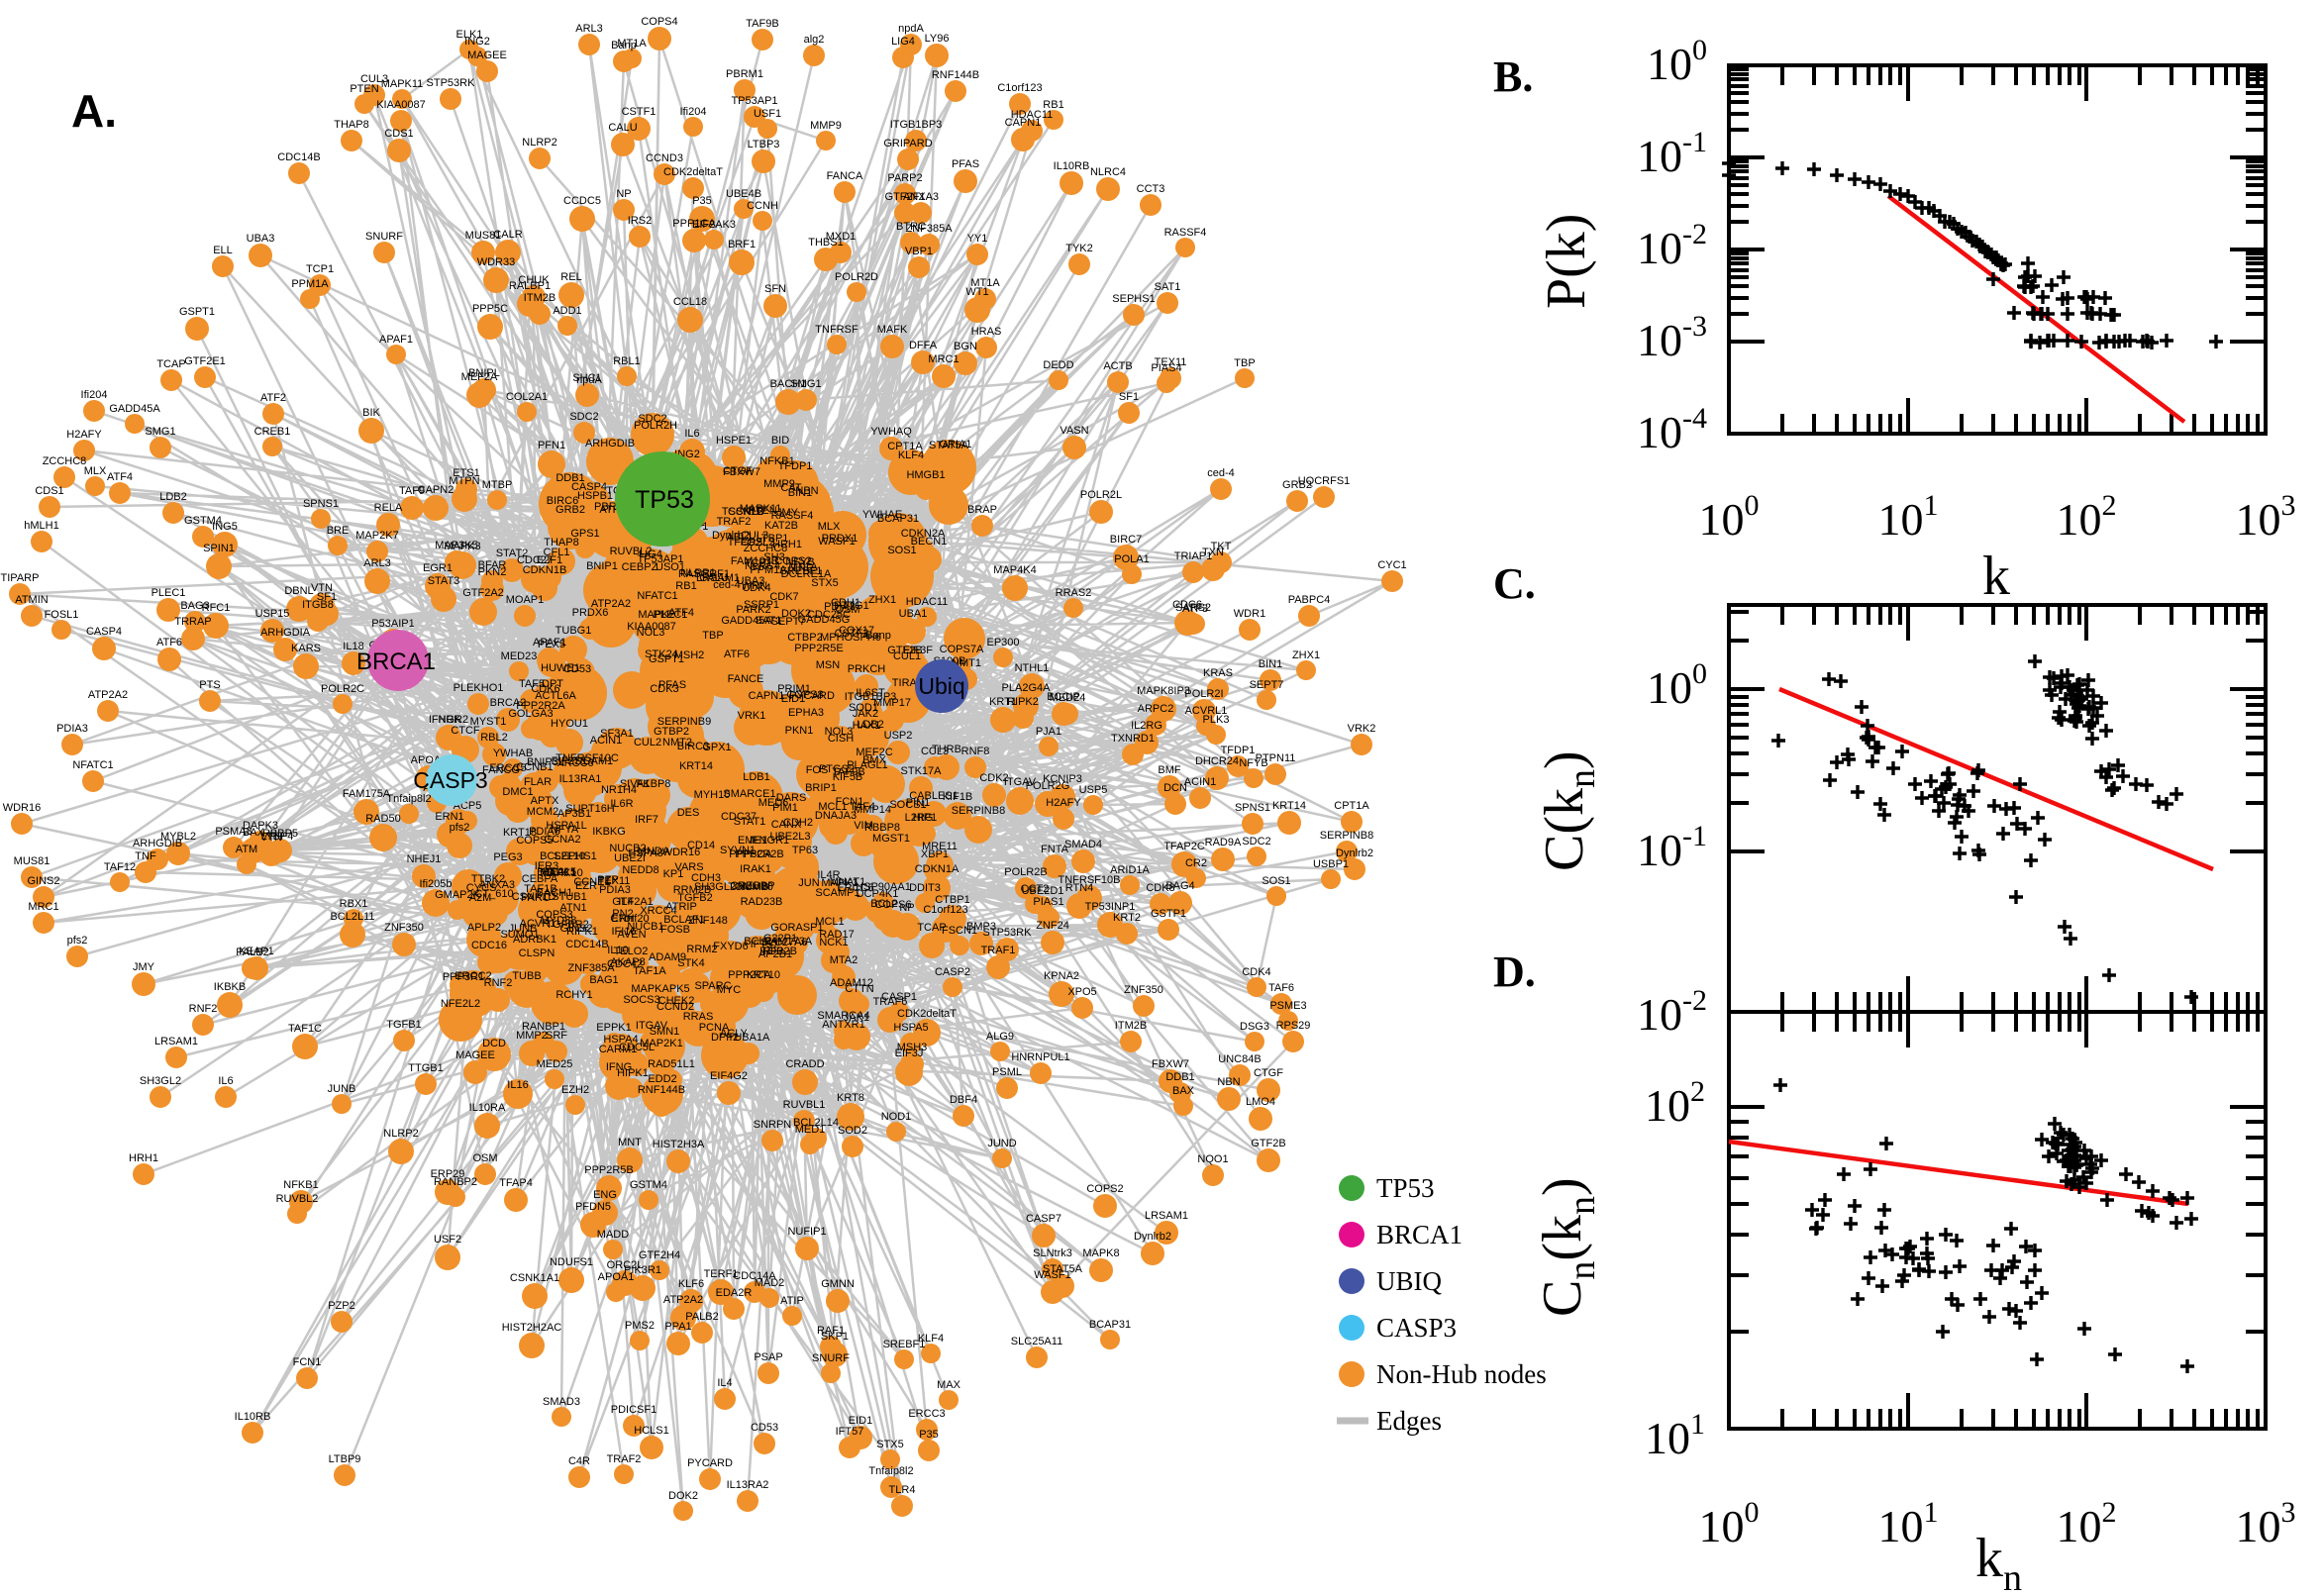 This screenshot has width=2323, height=1596. What do you see at coordinates (310, 284) in the screenshot?
I see `svg-text: PPM1A` at bounding box center [310, 284].